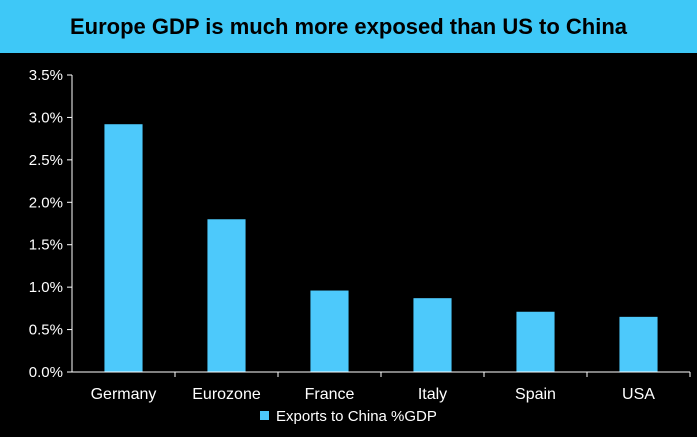 The width and height of the screenshot is (697, 437). I want to click on legend-swatch, so click(264, 415).